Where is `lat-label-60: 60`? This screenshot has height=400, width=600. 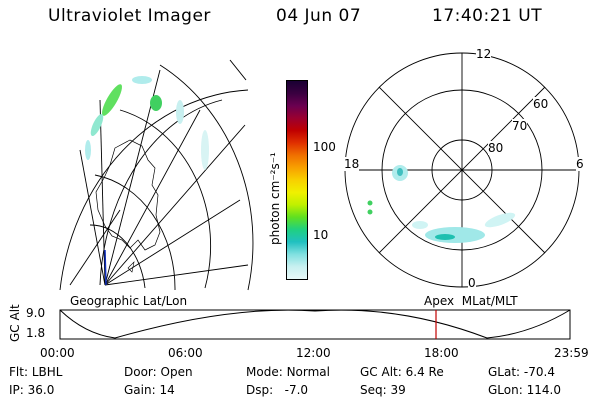 lat-label-60: 60 is located at coordinates (541, 104).